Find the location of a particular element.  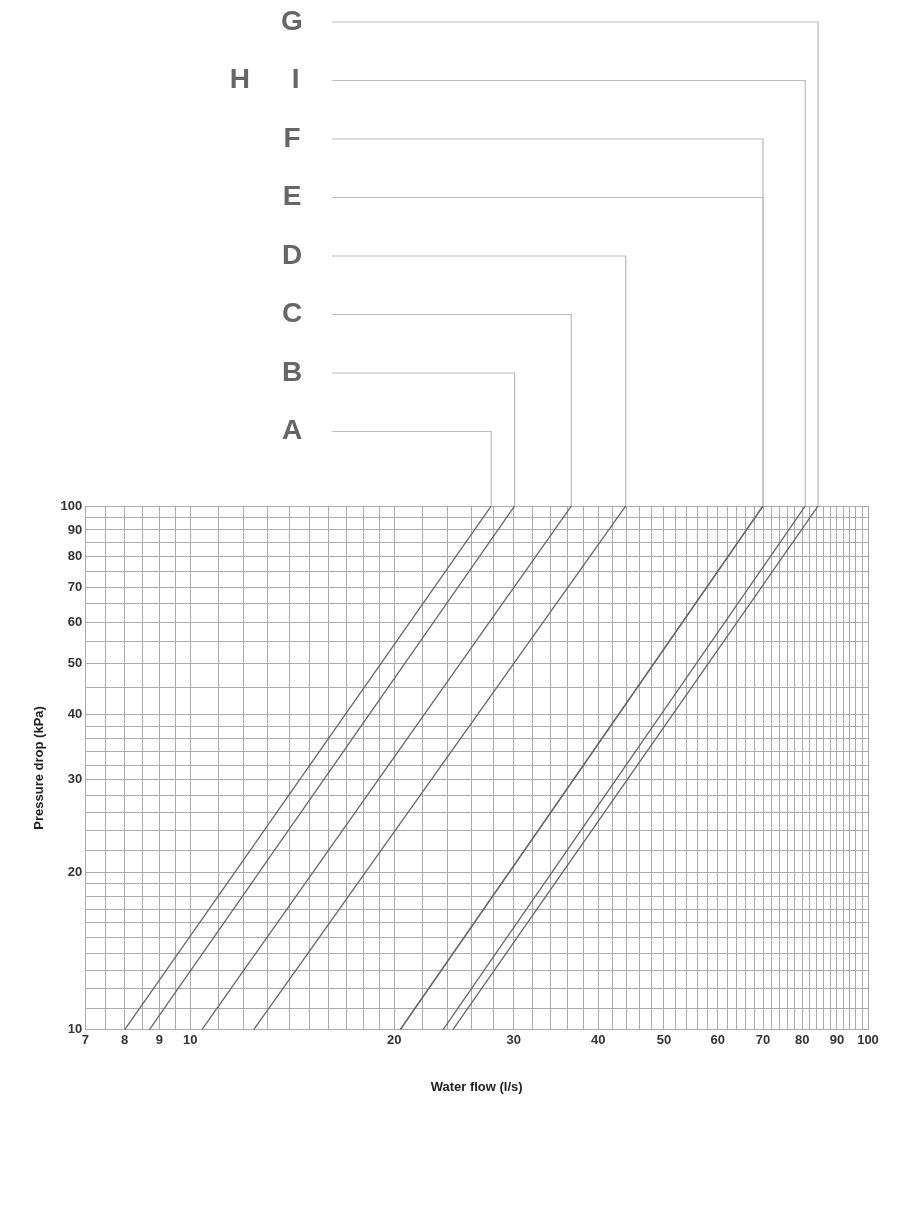

y-tick-label: 40 is located at coordinates (75, 714).